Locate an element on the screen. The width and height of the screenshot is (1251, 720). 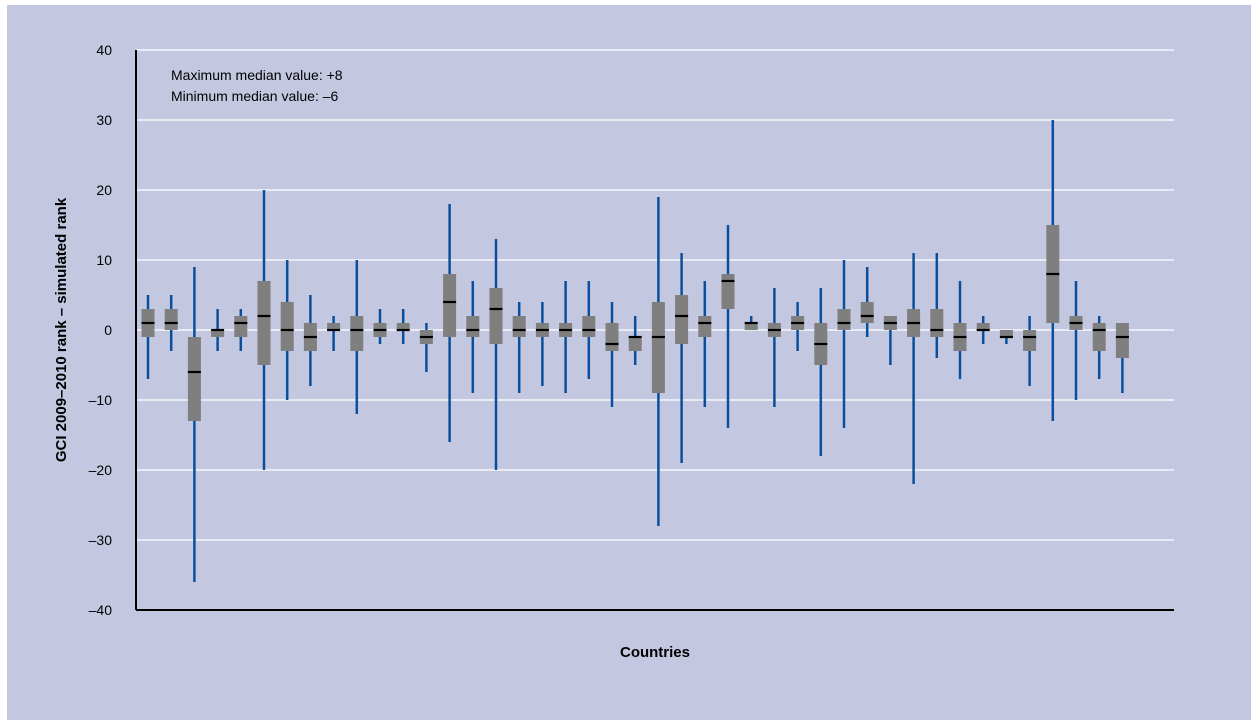
y-tick-label: 10 is located at coordinates (104, 260).